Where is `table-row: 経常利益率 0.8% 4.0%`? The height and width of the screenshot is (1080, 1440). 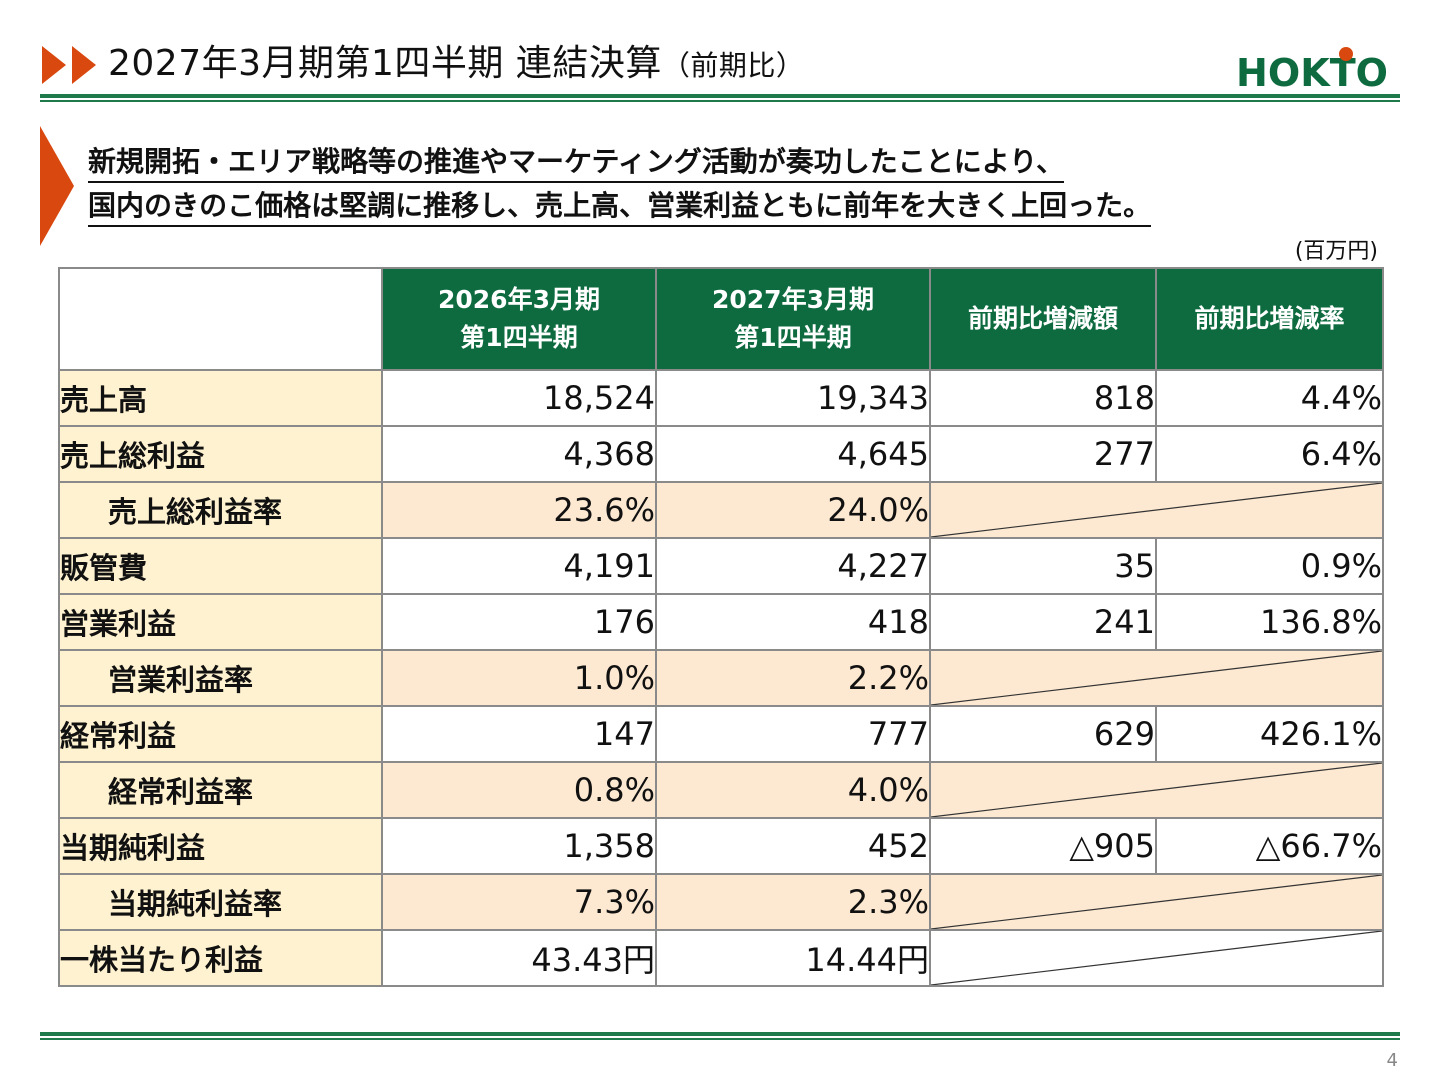
table-row: 経常利益率 0.8% 4.0% is located at coordinates (721, 790).